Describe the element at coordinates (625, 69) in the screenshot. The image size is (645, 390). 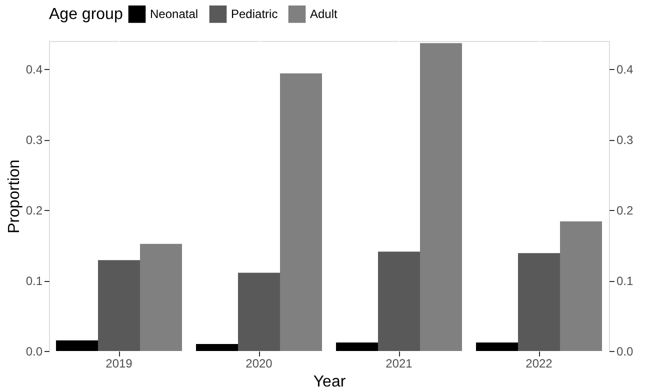
I see `y2-tick-label: 0.4` at that location.